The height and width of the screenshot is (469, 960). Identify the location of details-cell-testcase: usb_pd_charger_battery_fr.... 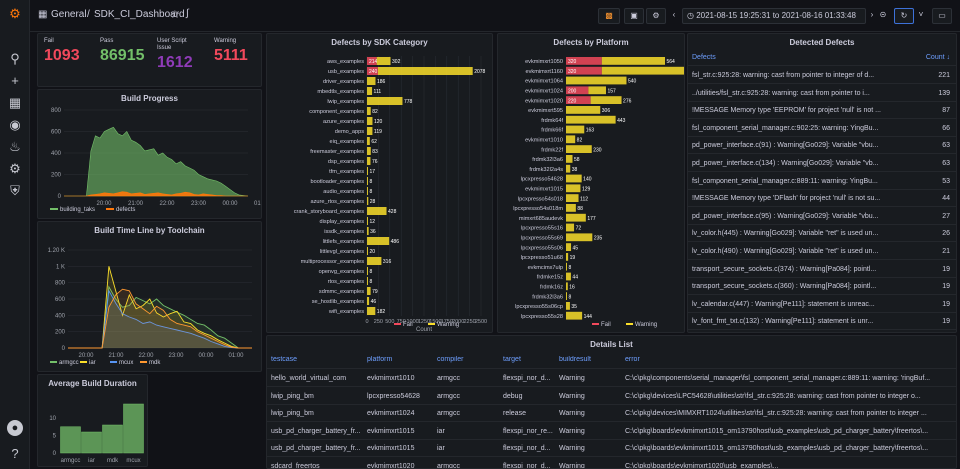
(316, 431).